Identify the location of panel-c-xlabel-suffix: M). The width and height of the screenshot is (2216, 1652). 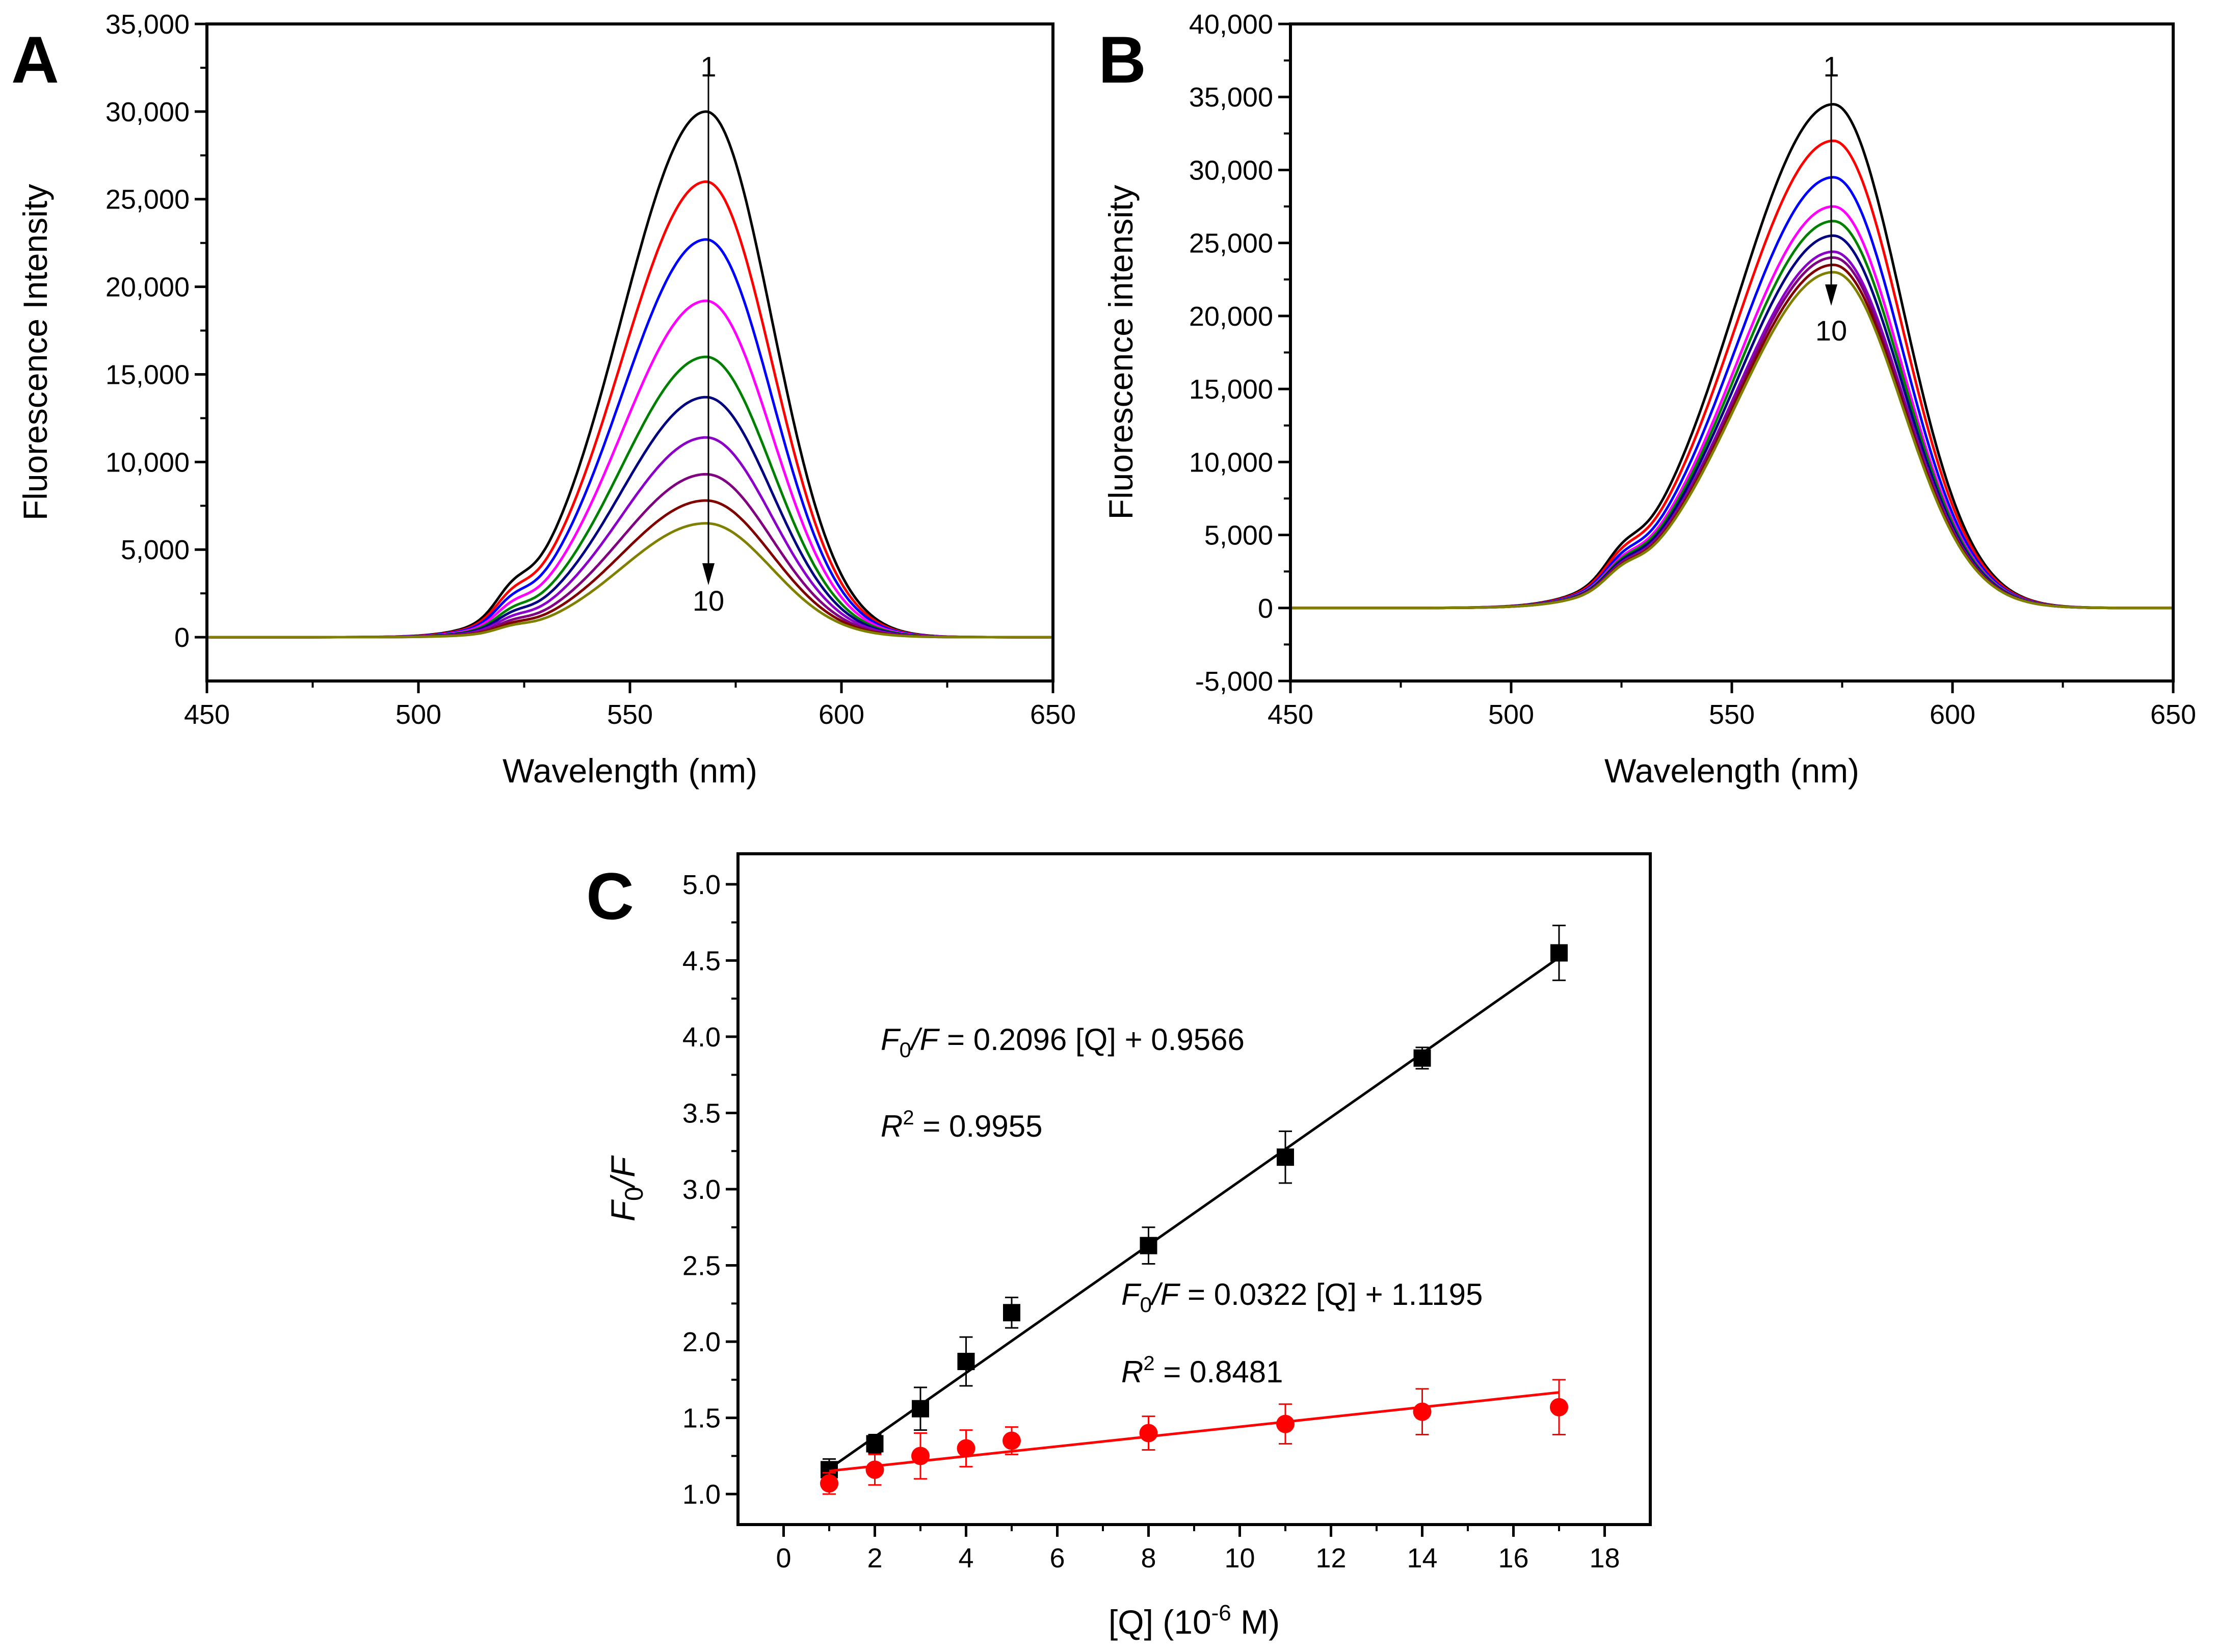
(1256, 1622).